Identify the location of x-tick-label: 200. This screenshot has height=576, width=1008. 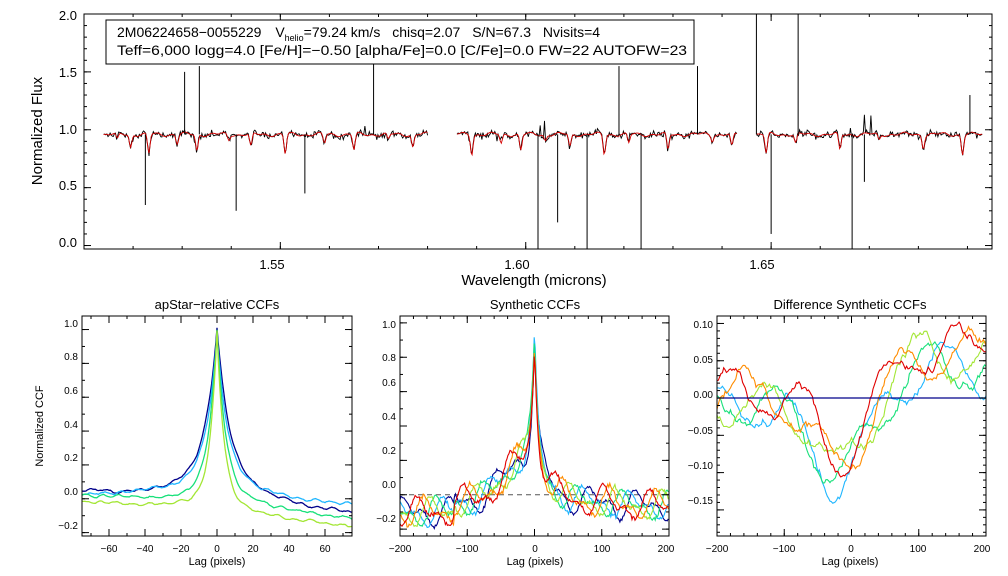
(982, 549).